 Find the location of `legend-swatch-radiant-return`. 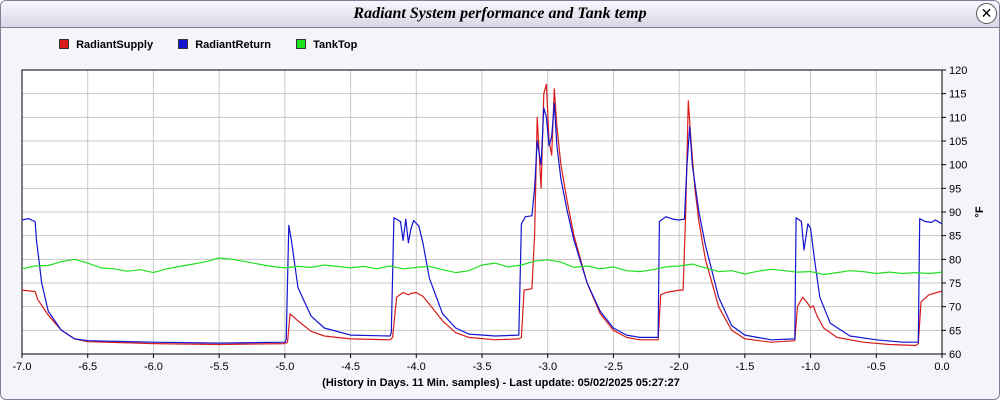

legend-swatch-radiant-return is located at coordinates (183, 44).